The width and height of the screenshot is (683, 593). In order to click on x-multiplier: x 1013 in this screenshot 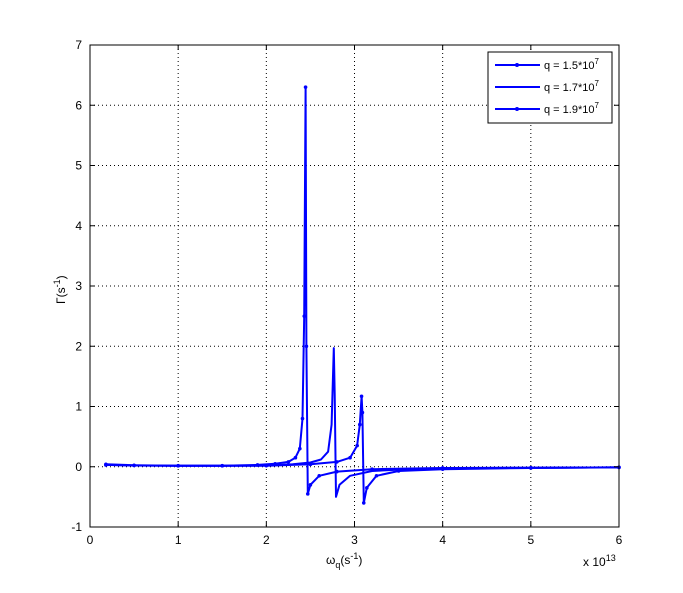, I will do `click(599, 561)`.